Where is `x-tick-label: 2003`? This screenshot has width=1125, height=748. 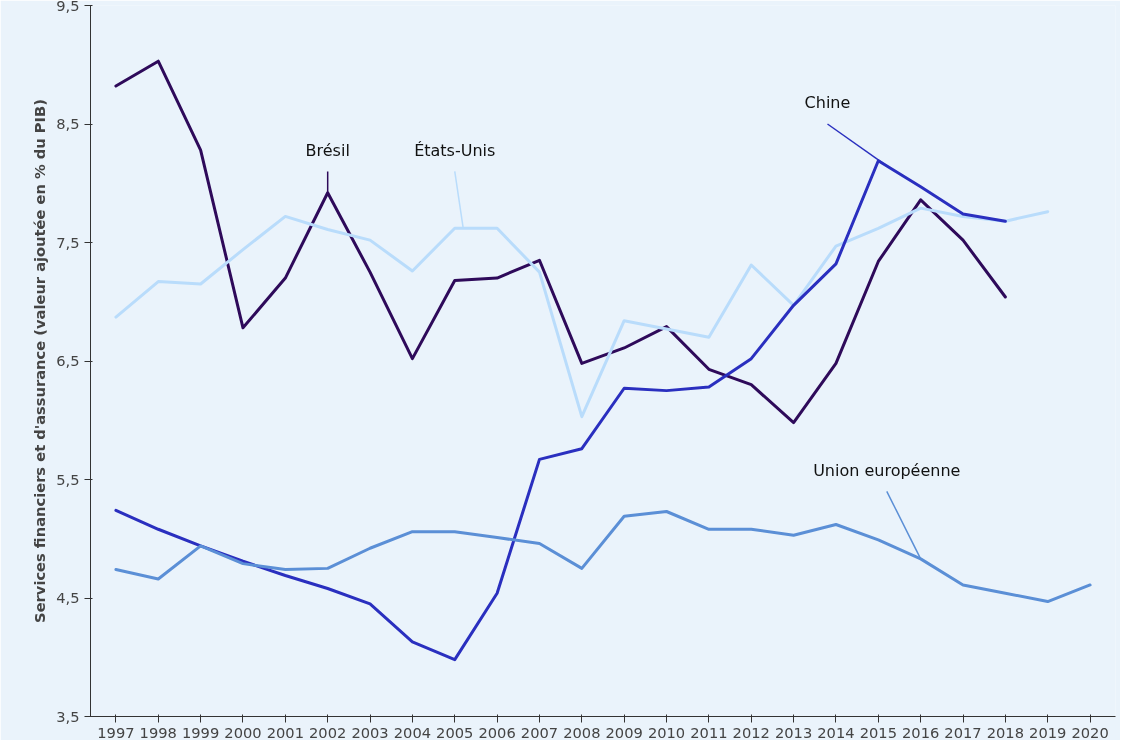 x-tick-label: 2003 is located at coordinates (370, 732).